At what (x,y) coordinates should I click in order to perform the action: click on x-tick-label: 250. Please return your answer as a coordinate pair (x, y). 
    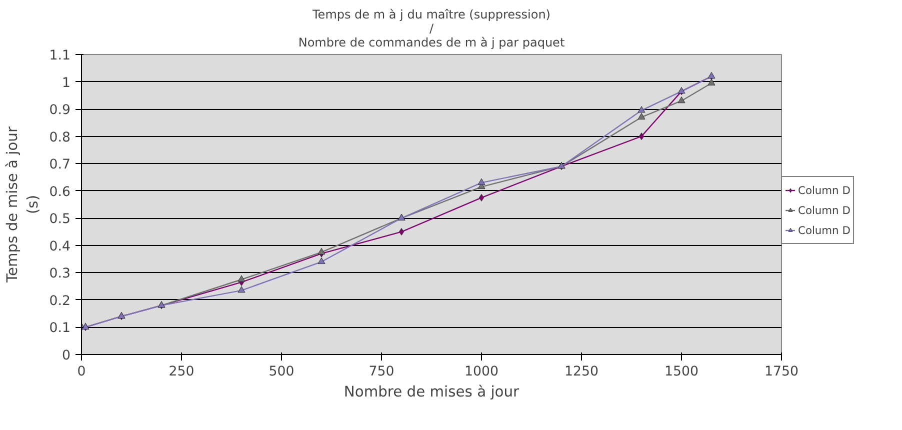
    Looking at the image, I should click on (181, 372).